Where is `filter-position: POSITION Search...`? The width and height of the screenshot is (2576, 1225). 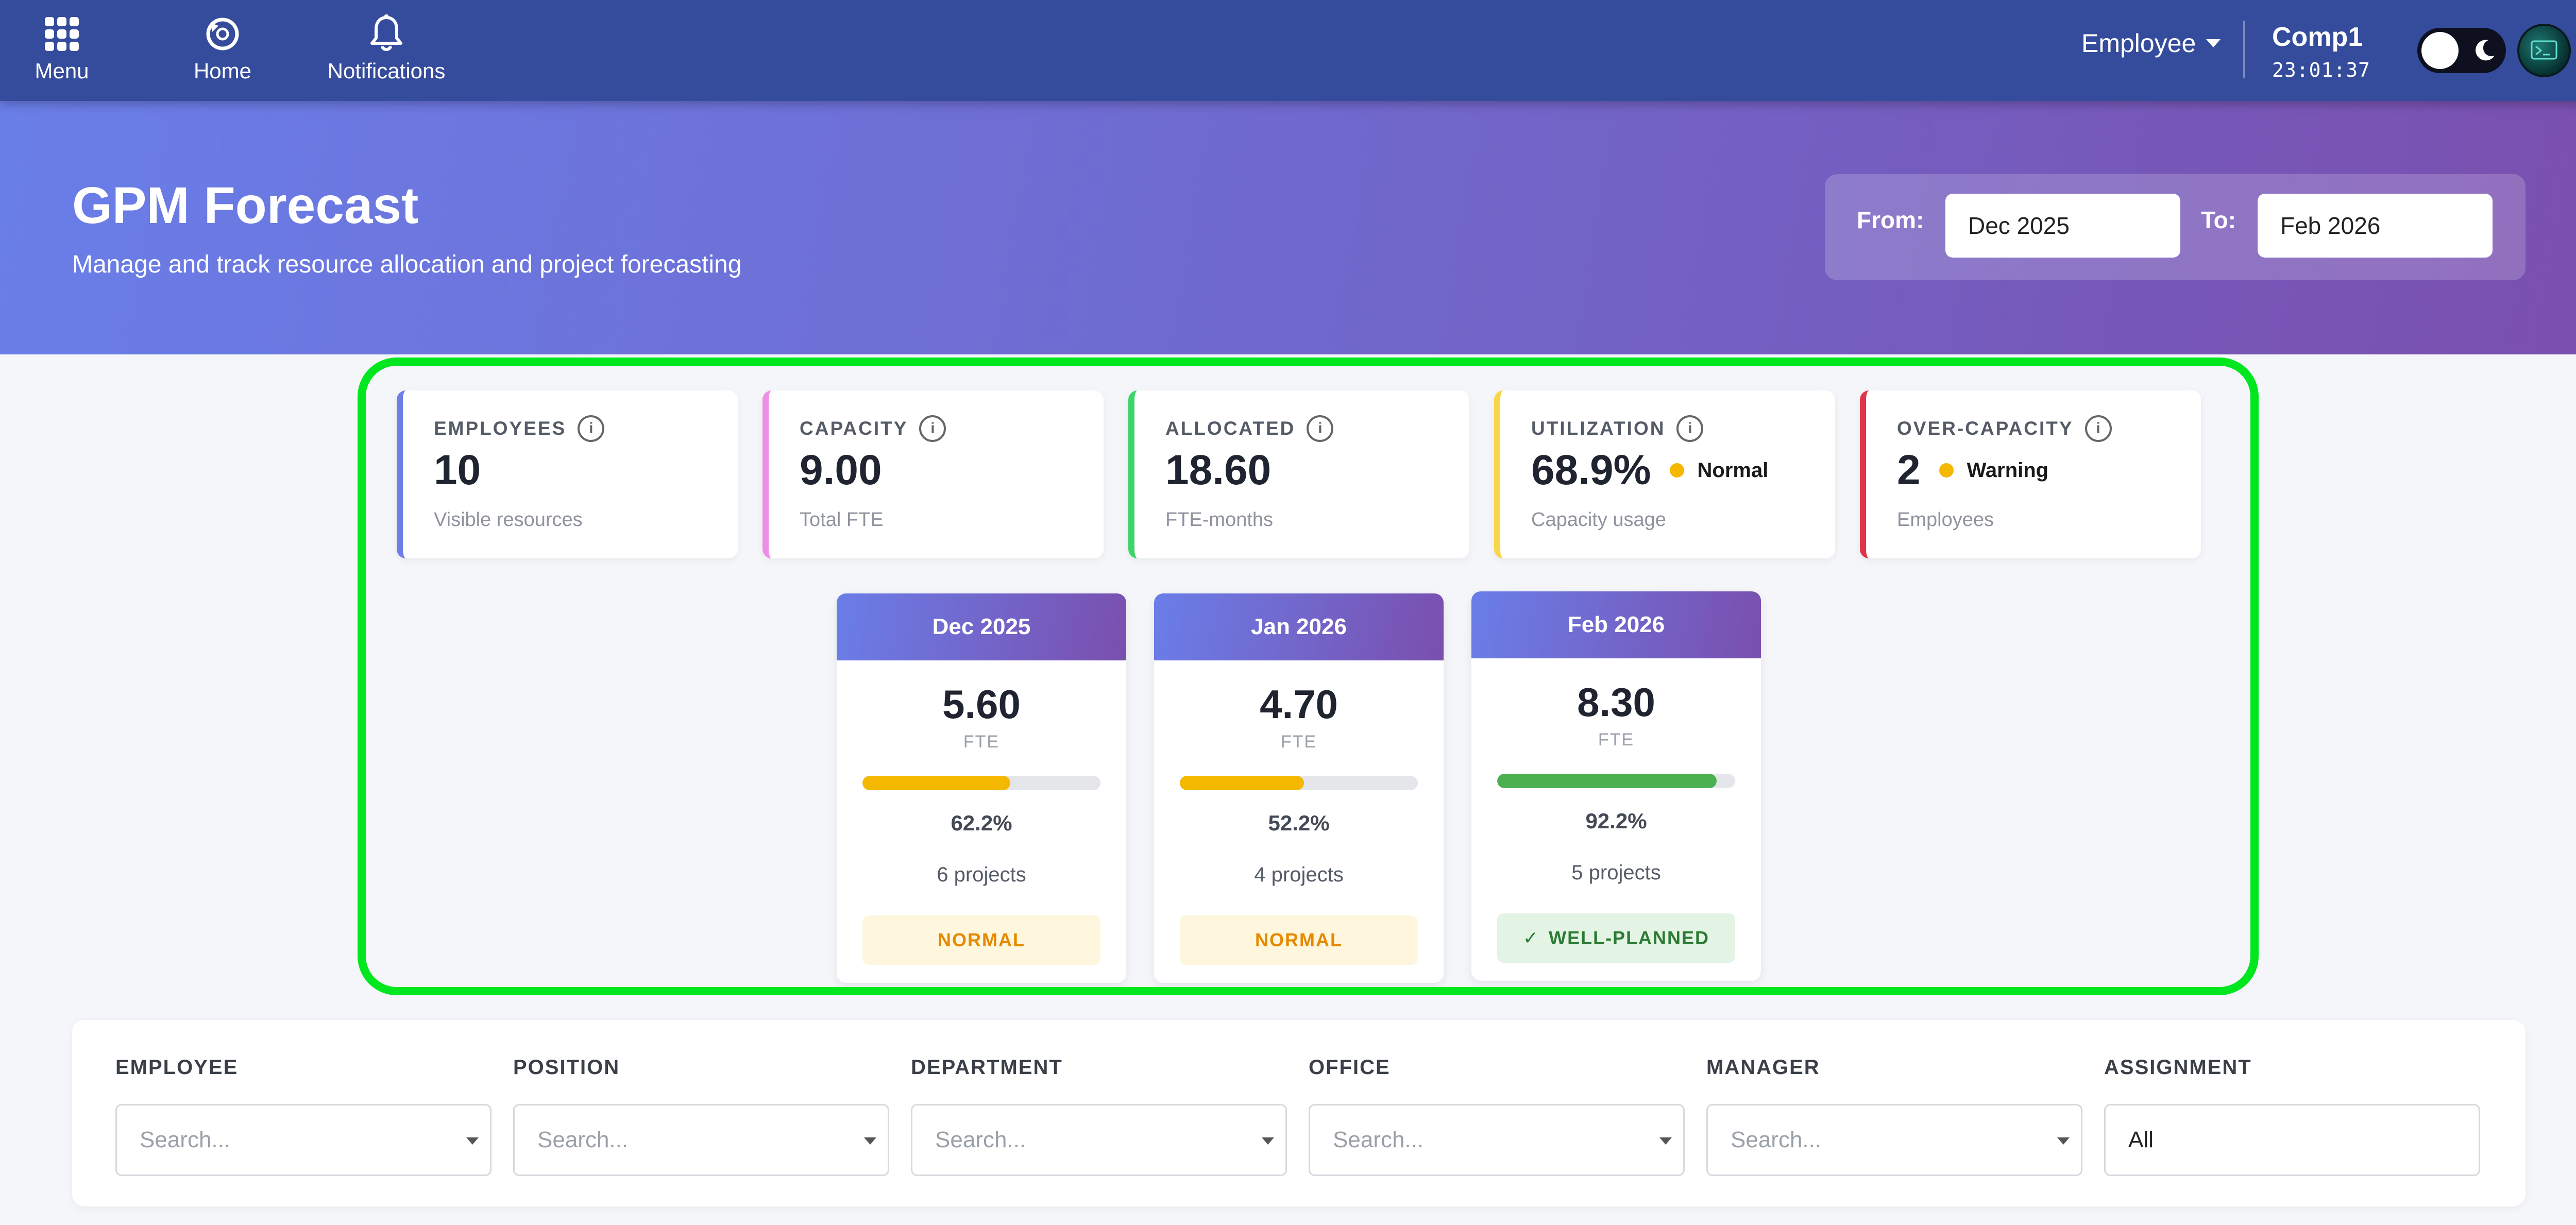
filter-position: POSITION Search... is located at coordinates (701, 1116).